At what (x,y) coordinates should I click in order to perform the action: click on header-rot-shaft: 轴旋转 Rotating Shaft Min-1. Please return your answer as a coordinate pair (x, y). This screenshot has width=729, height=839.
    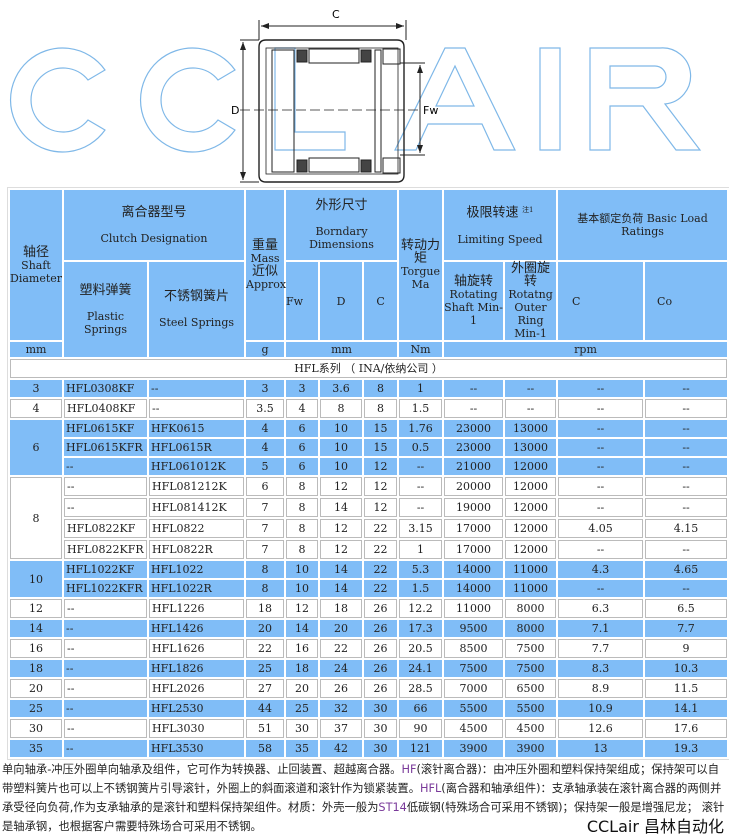
    Looking at the image, I should click on (474, 301).